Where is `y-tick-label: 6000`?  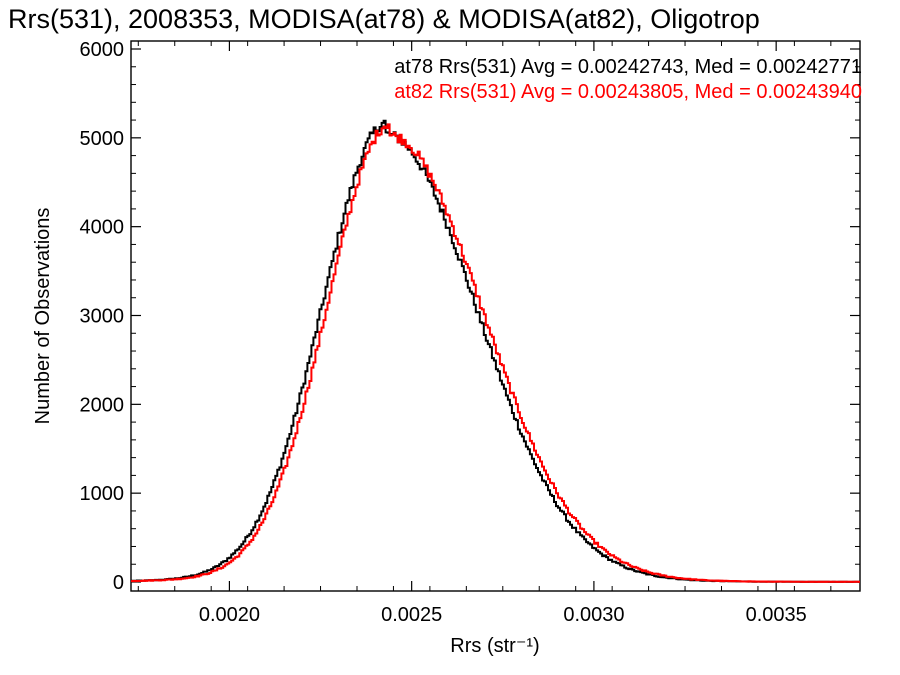 y-tick-label: 6000 is located at coordinates (102, 50).